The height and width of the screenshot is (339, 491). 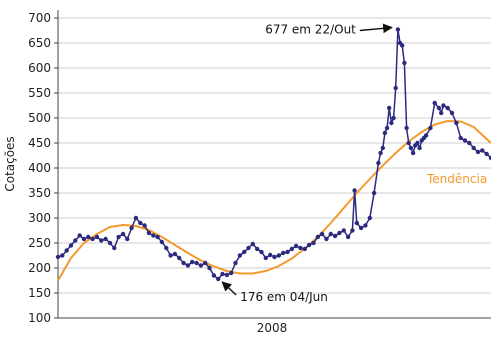 I want to click on y-tick-label: 550, so click(x=39, y=93).